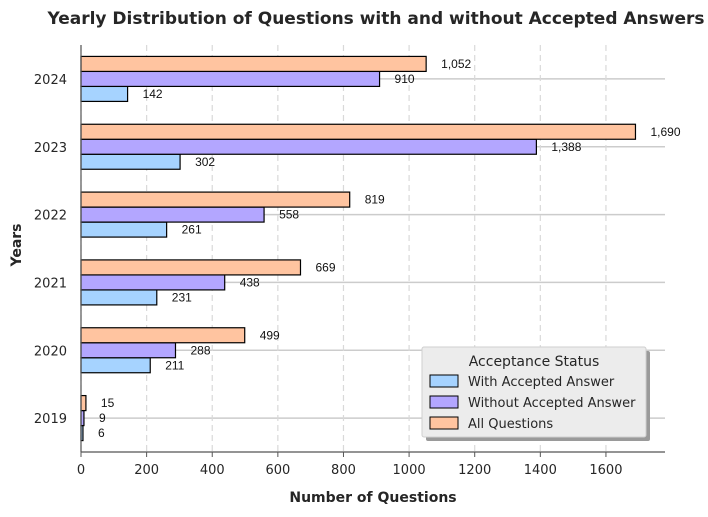 The image size is (708, 517). What do you see at coordinates (153, 94) in the screenshot?
I see `data-label: 142` at bounding box center [153, 94].